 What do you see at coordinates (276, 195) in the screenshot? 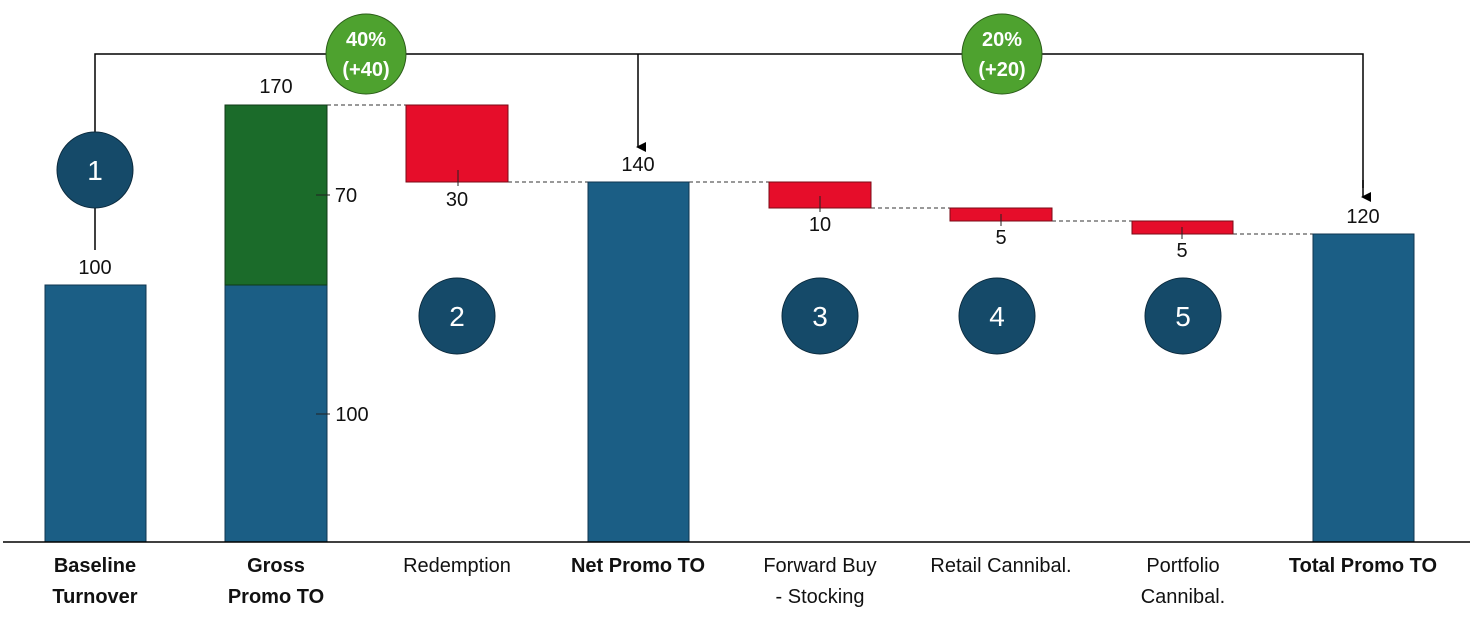
I see `bar-gross-uplift-segment` at bounding box center [276, 195].